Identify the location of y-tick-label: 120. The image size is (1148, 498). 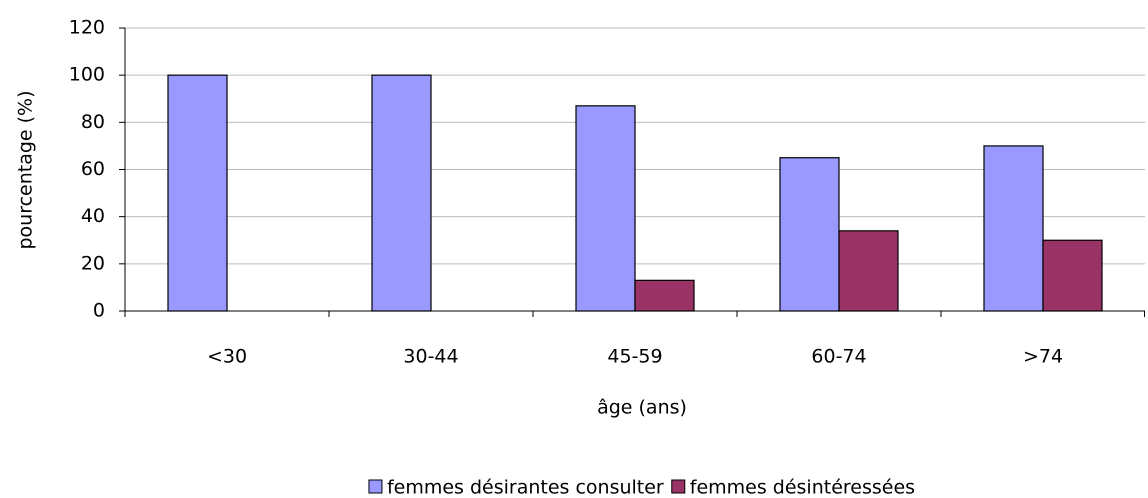
(87, 28).